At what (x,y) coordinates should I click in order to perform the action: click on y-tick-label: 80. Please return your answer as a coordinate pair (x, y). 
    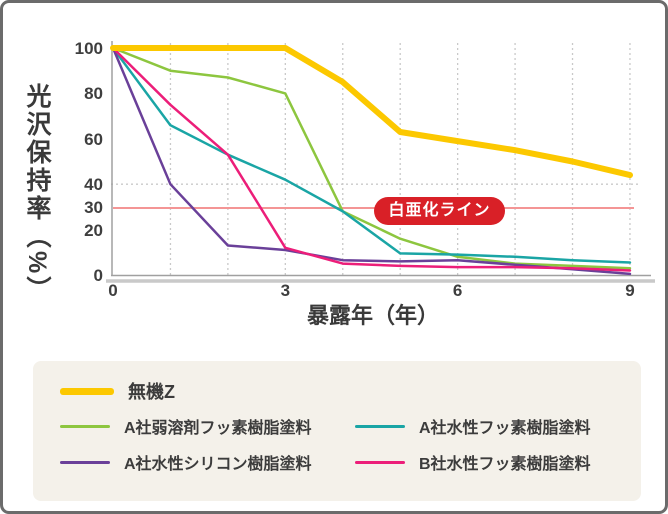
    Looking at the image, I should click on (93, 94).